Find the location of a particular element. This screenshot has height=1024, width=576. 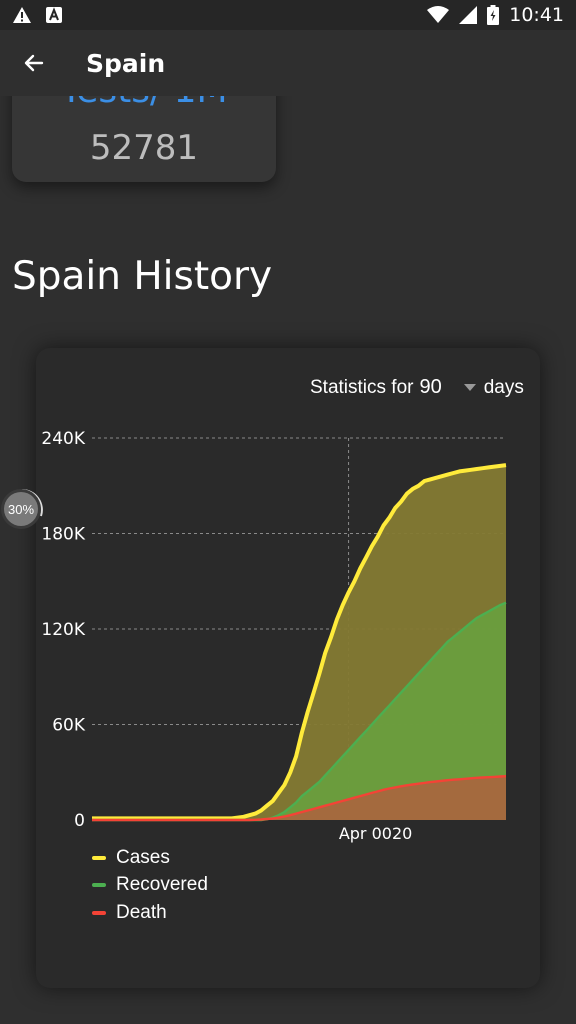

status-time: 10:41 is located at coordinates (536, 15).